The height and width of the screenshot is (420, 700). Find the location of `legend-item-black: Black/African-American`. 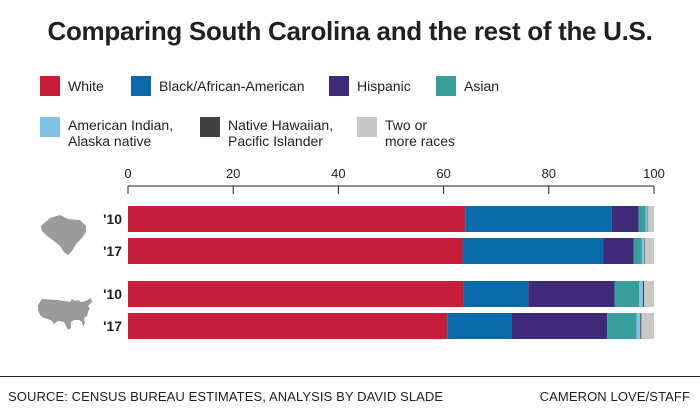

legend-item-black: Black/African-American is located at coordinates (218, 86).